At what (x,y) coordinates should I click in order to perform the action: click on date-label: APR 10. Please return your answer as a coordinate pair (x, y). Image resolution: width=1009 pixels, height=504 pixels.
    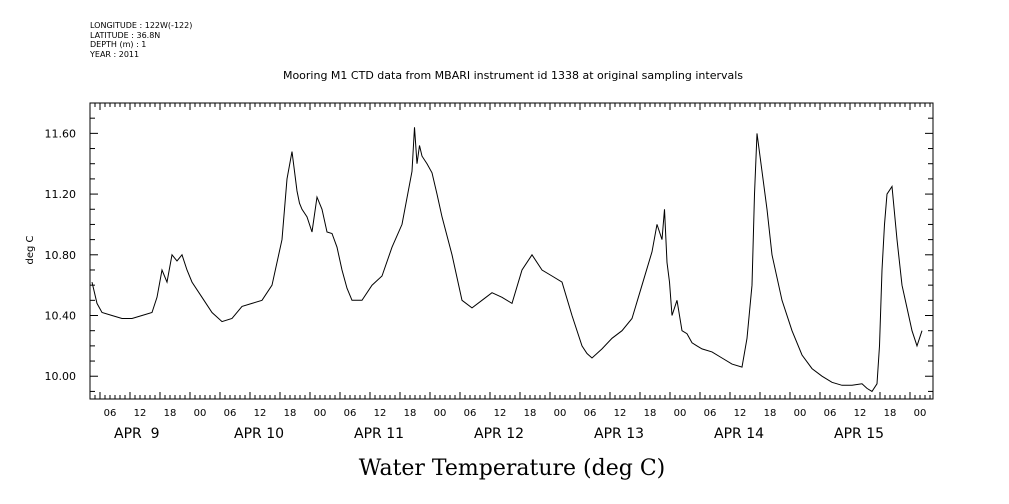
    Looking at the image, I should click on (259, 434).